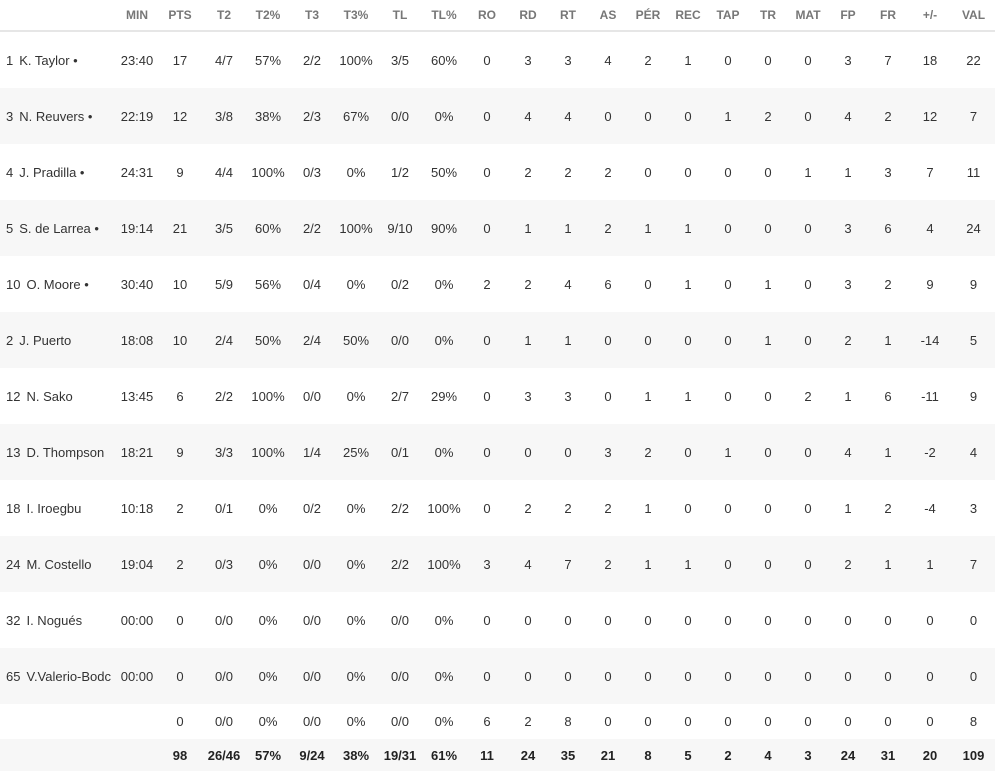 This screenshot has height=771, width=995. What do you see at coordinates (57, 284) in the screenshot?
I see `player-name-link: O. Moore •` at bounding box center [57, 284].